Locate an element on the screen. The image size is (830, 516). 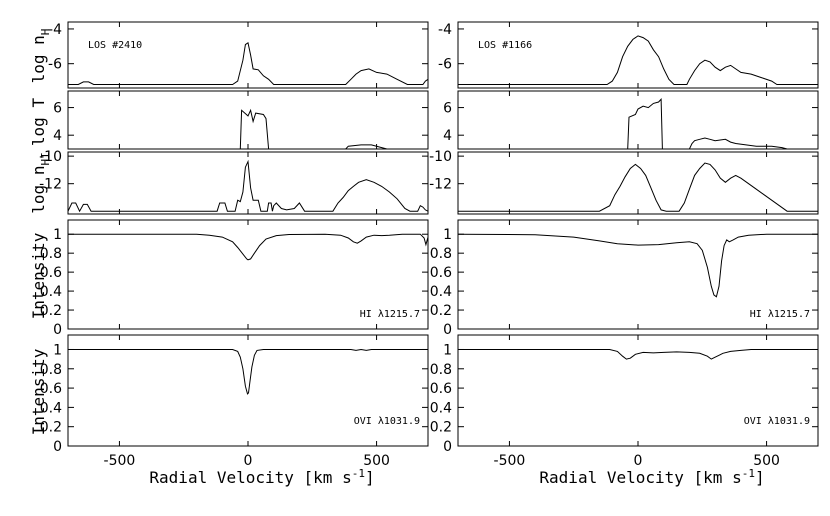
ylabel-log-T: log T is located at coordinates (38, 122).